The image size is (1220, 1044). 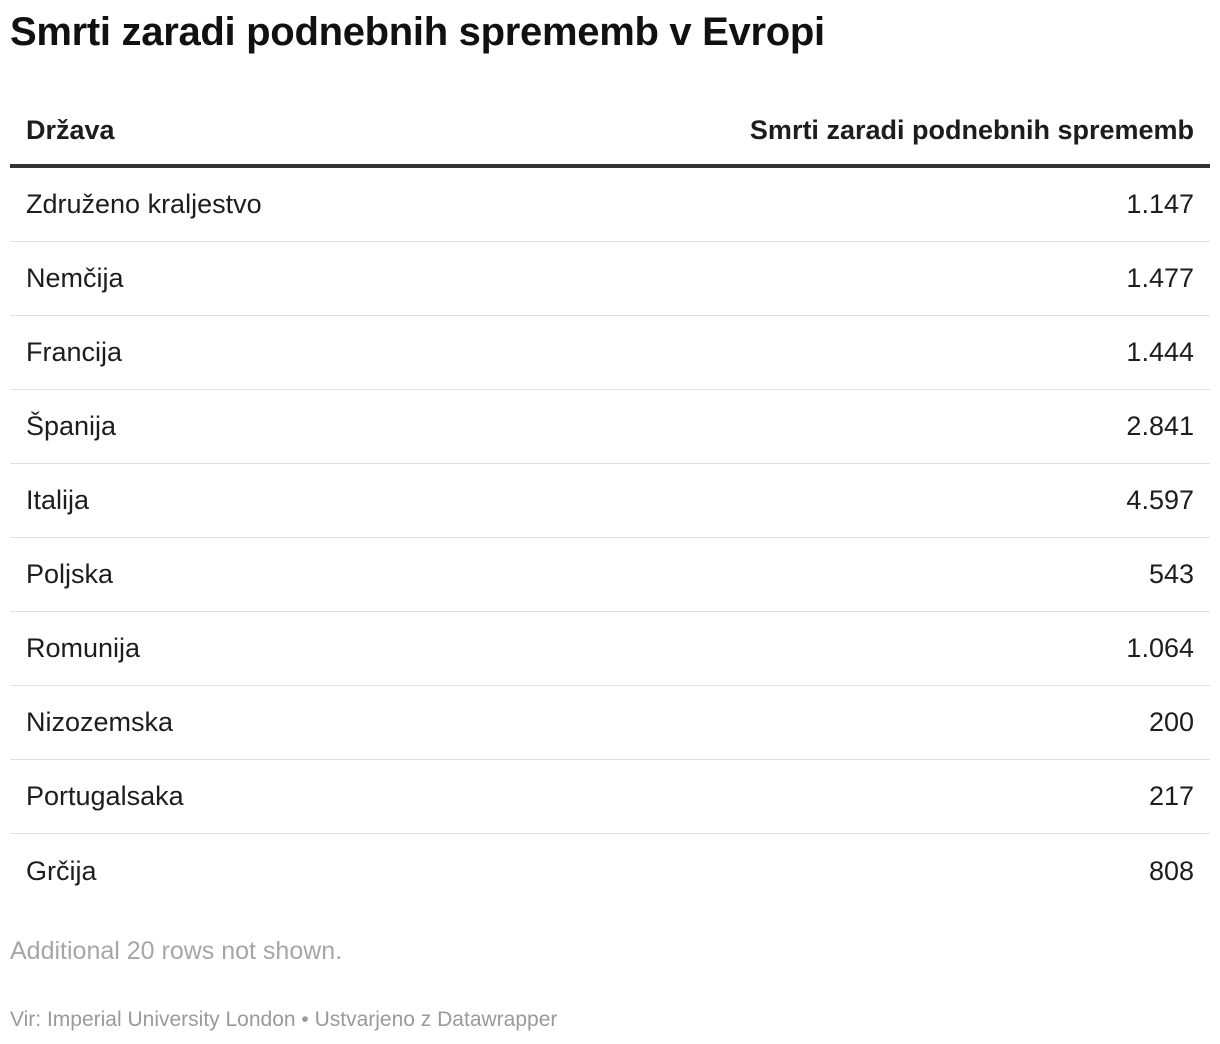 What do you see at coordinates (610, 649) in the screenshot?
I see `table-row: Romunija 1.064` at bounding box center [610, 649].